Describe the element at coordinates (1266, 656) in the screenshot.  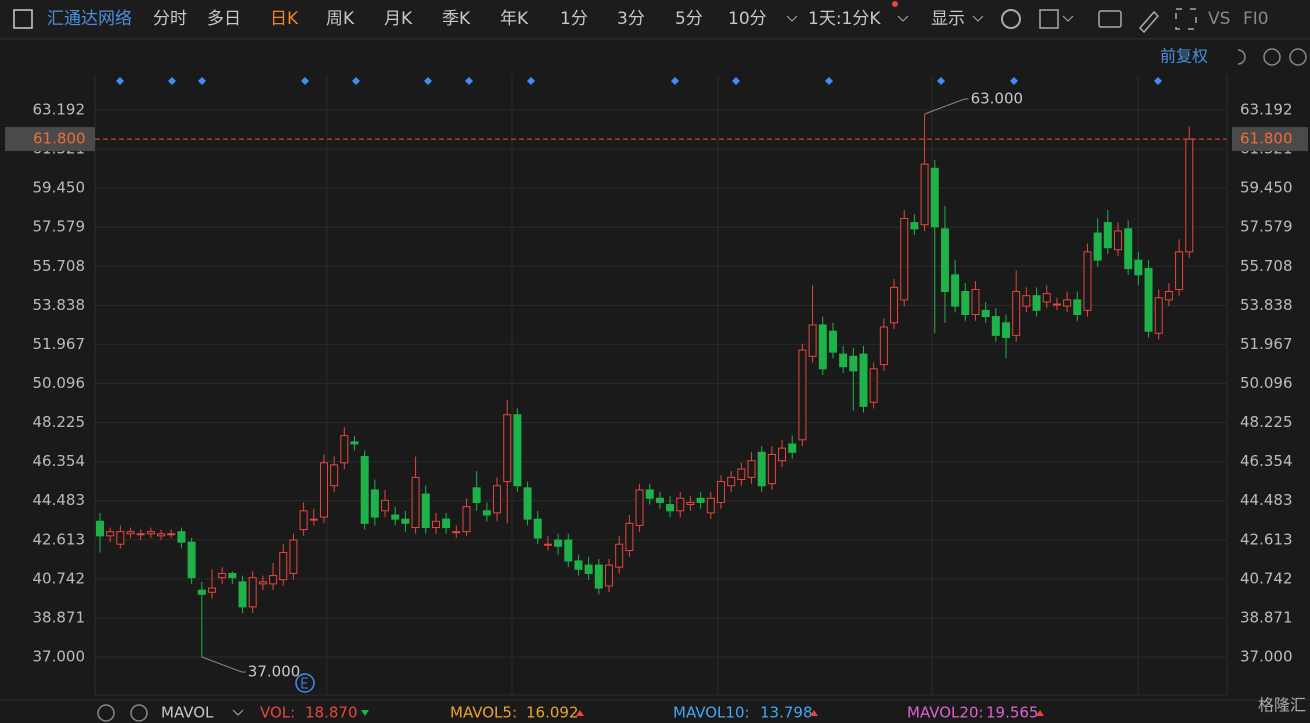
I see `y-tick-label-right: 37.000` at that location.